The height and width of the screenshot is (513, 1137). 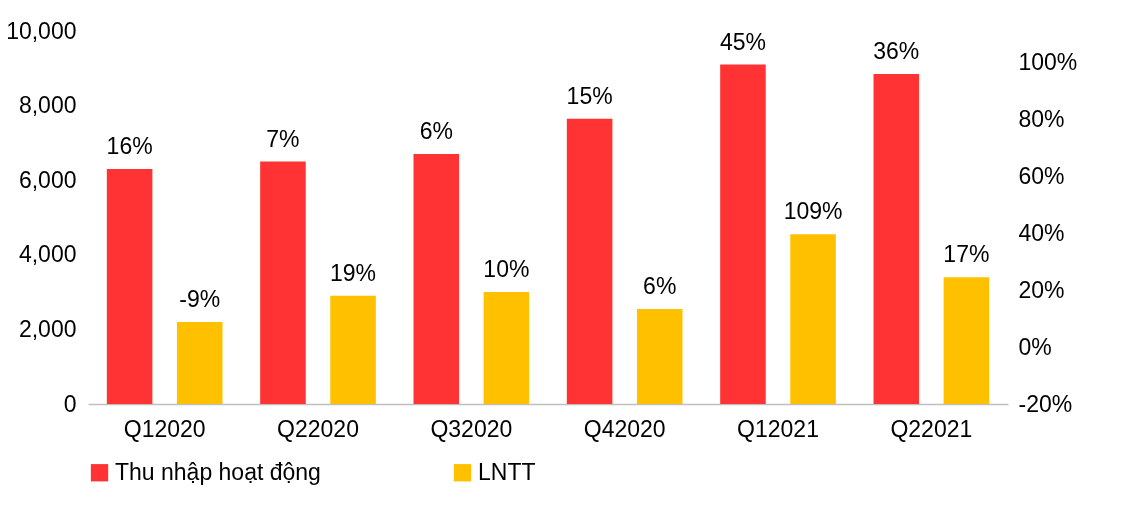 What do you see at coordinates (318, 428) in the screenshot?
I see `x-tick-label: Q22020` at bounding box center [318, 428].